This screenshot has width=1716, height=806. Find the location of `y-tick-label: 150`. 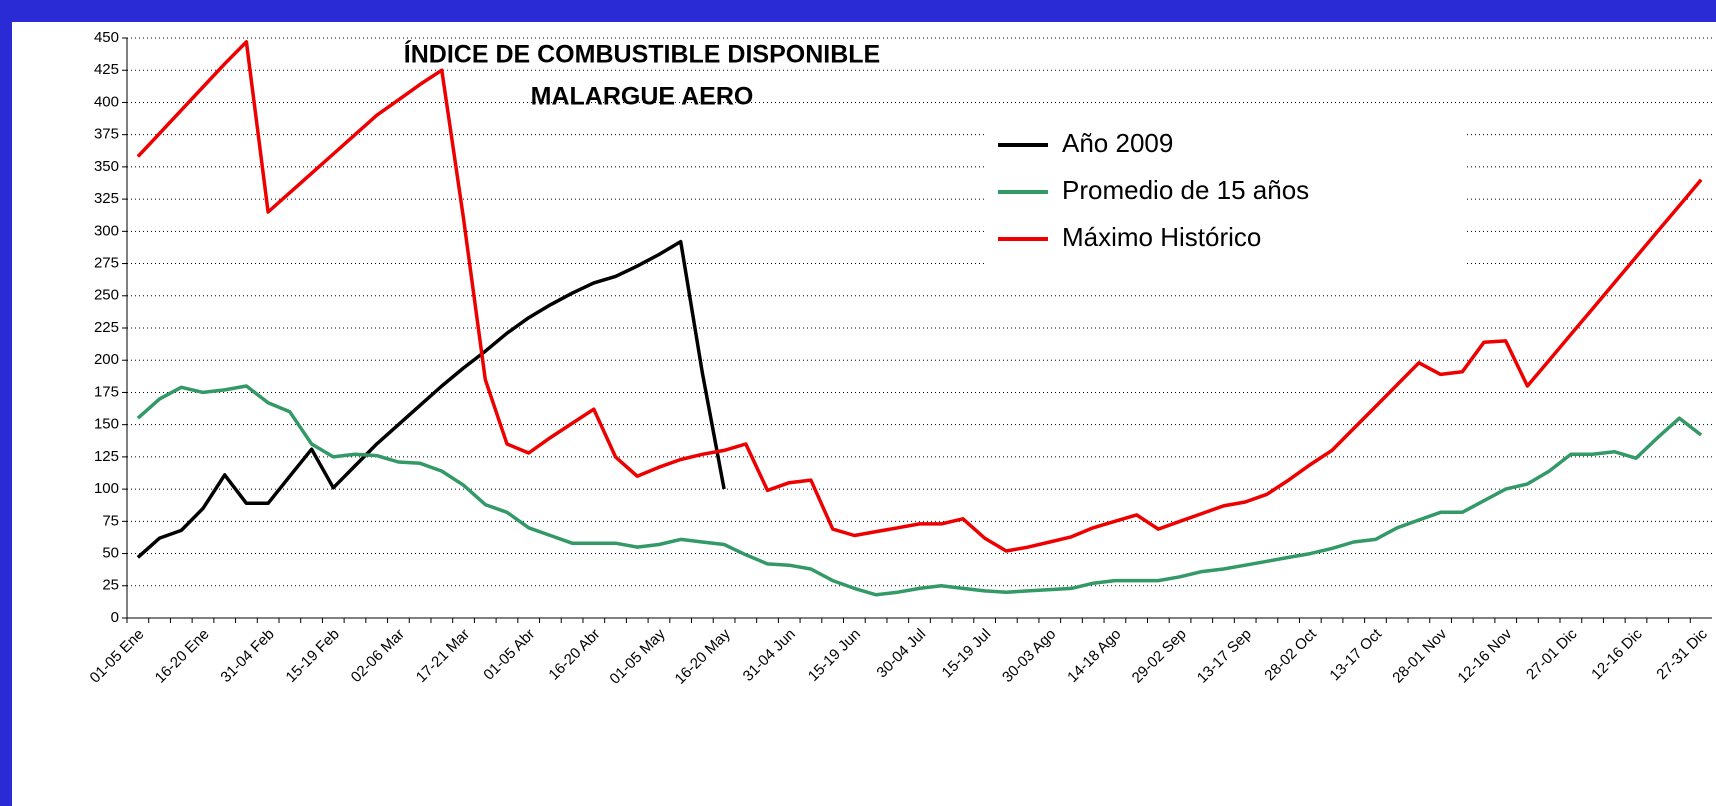

y-tick-label: 150 is located at coordinates (106, 424).